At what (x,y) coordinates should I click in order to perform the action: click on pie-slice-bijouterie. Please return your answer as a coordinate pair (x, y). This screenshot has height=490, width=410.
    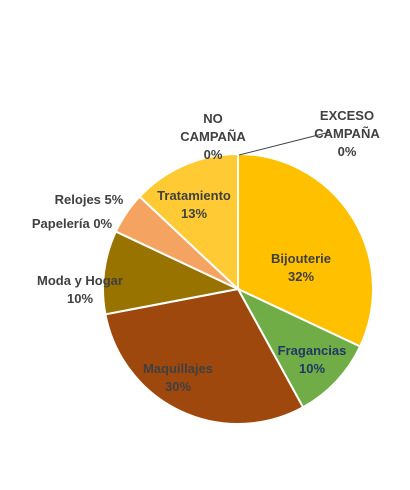
    Looking at the image, I should click on (305, 250).